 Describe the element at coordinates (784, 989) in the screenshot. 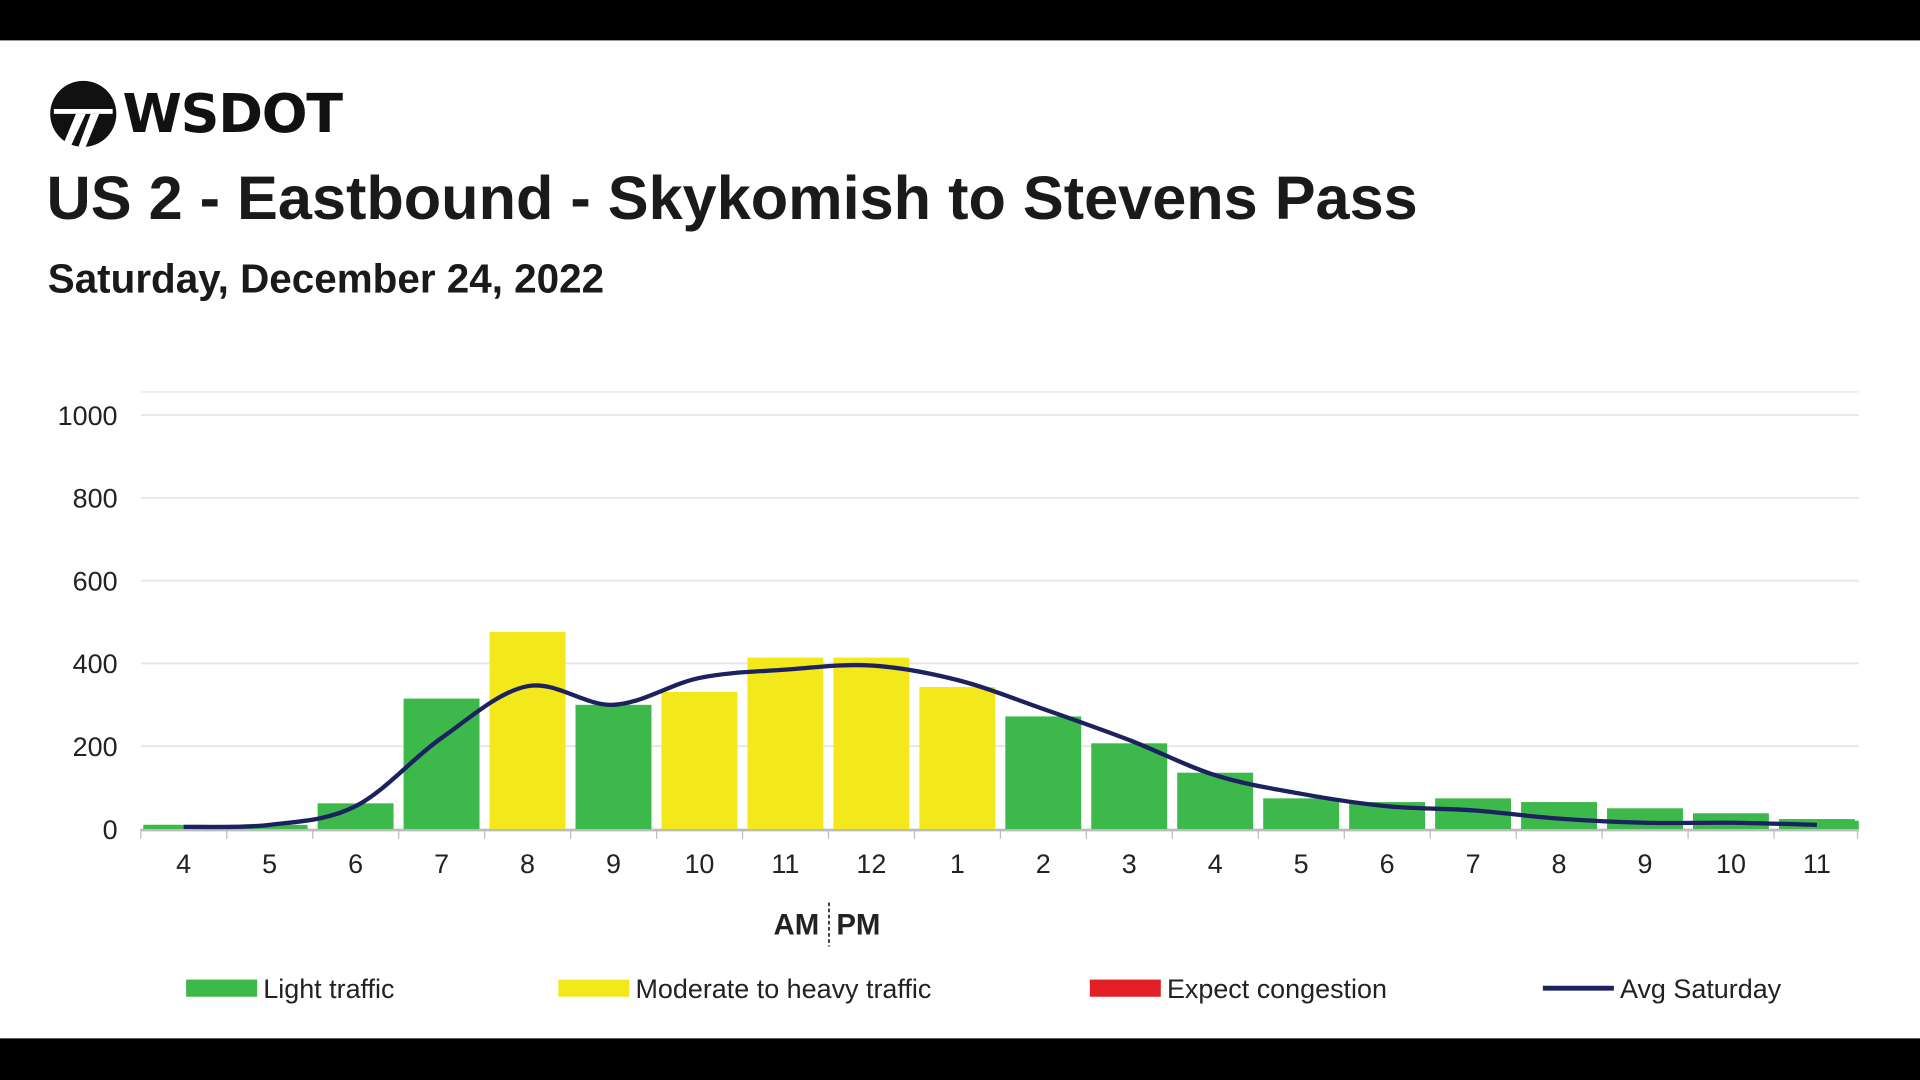

I see `legend-label: Moderate to heavy traffic` at that location.